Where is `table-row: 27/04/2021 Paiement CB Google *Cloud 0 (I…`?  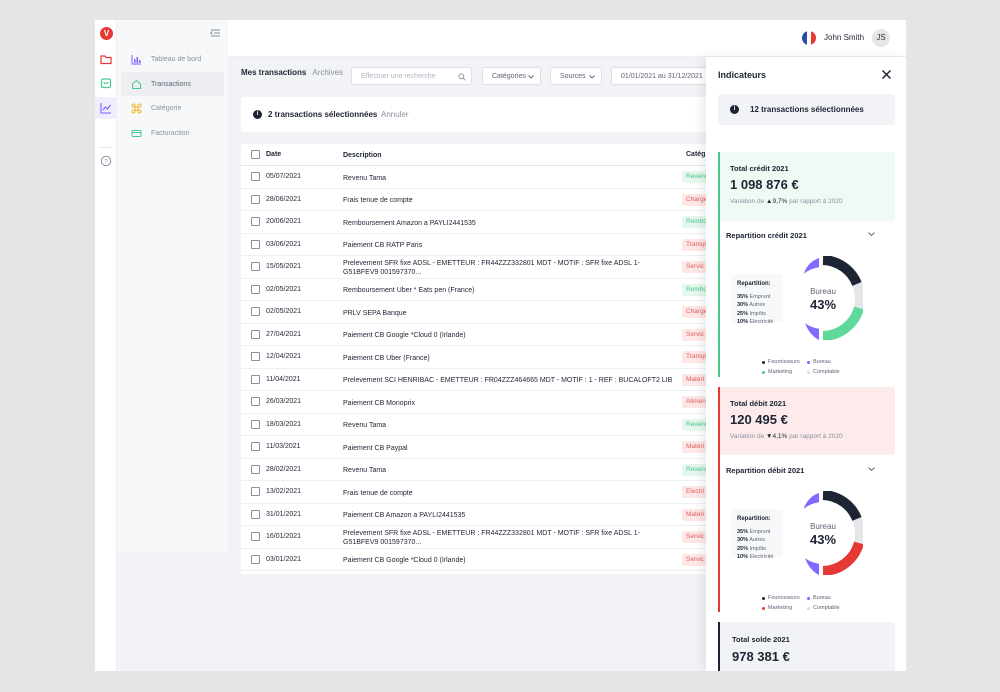
table-row: 27/04/2021 Paiement CB Google *Cloud 0 (I… is located at coordinates (501, 335).